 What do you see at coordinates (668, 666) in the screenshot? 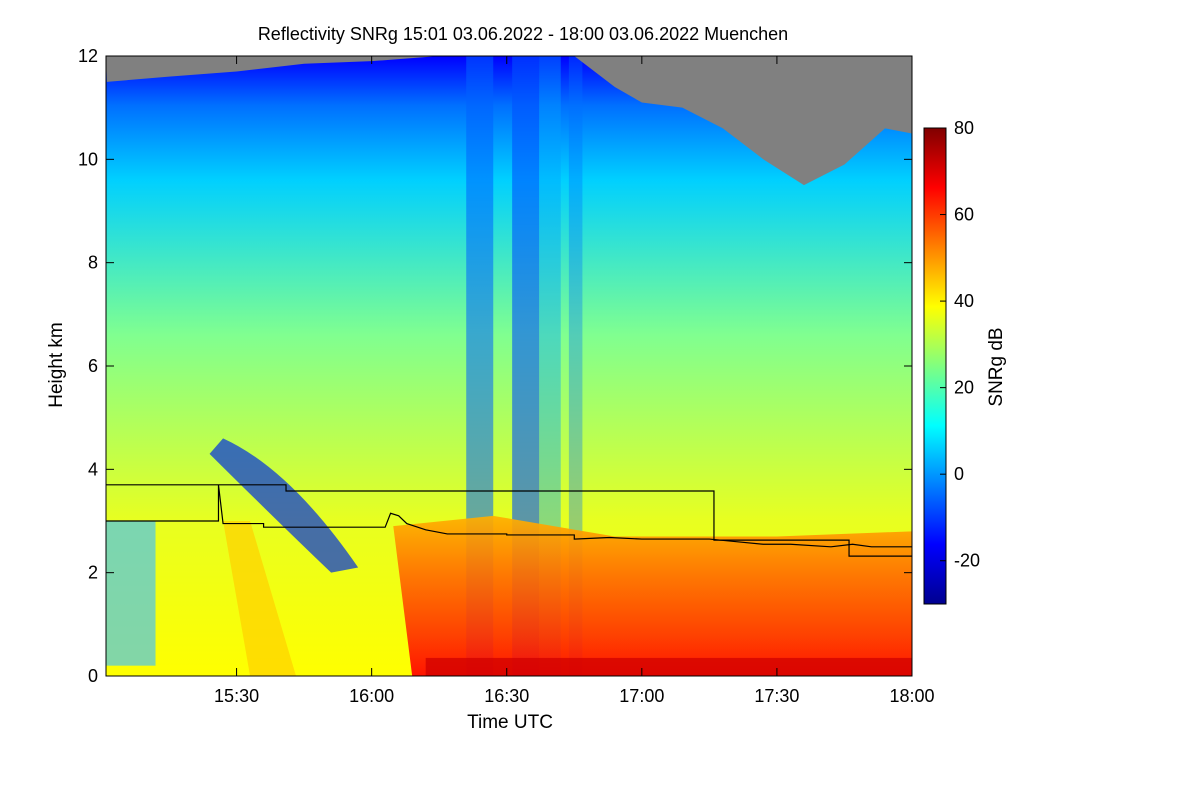
I see `surface-rain-band` at bounding box center [668, 666].